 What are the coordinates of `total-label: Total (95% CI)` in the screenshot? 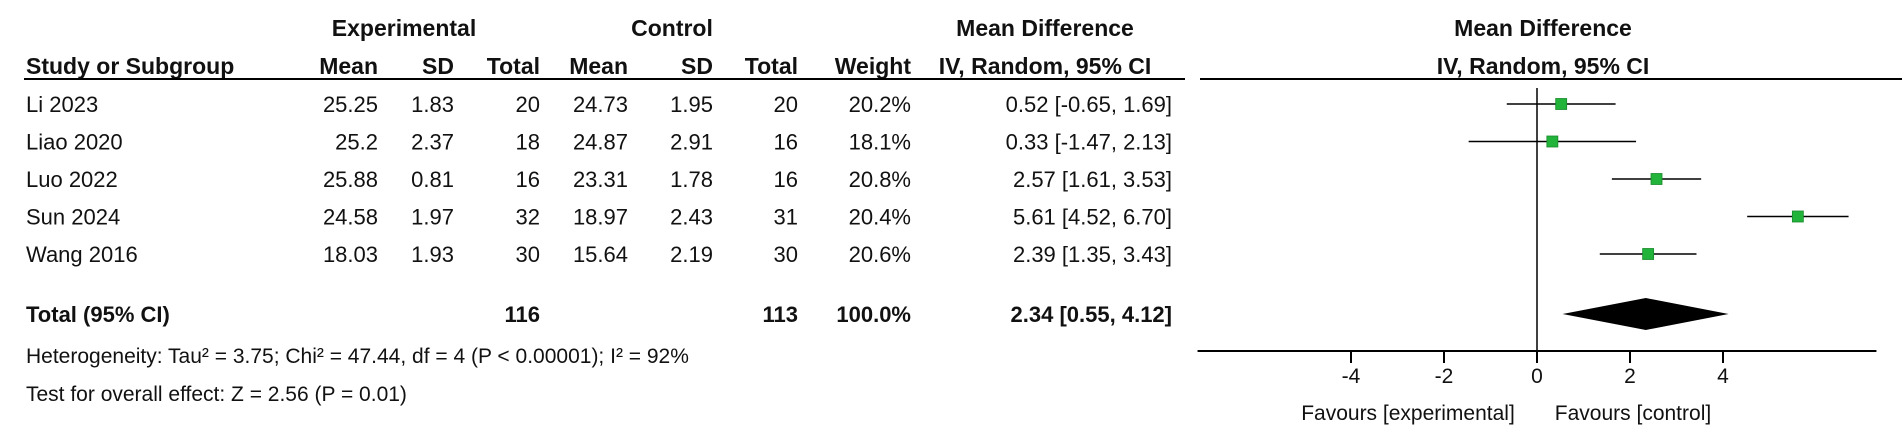 It's located at (98, 314).